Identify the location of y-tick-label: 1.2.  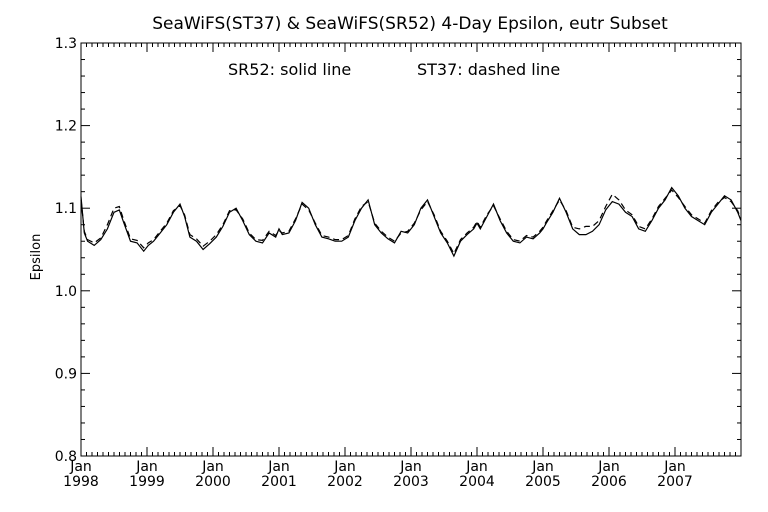
(66, 127).